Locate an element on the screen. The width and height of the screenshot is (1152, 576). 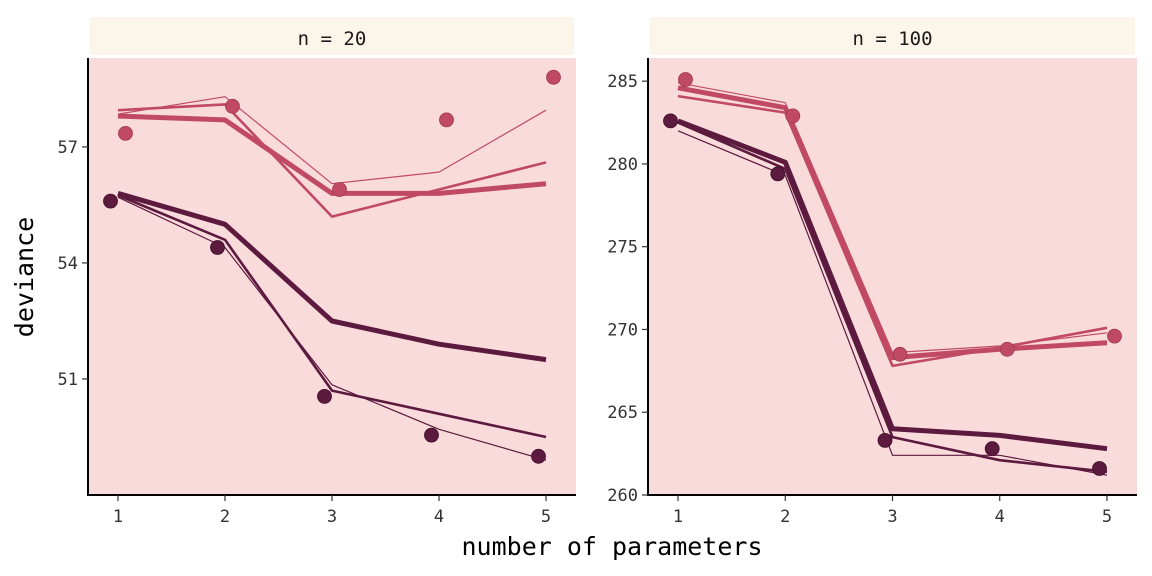
y-tick-label: 260 is located at coordinates (622, 496).